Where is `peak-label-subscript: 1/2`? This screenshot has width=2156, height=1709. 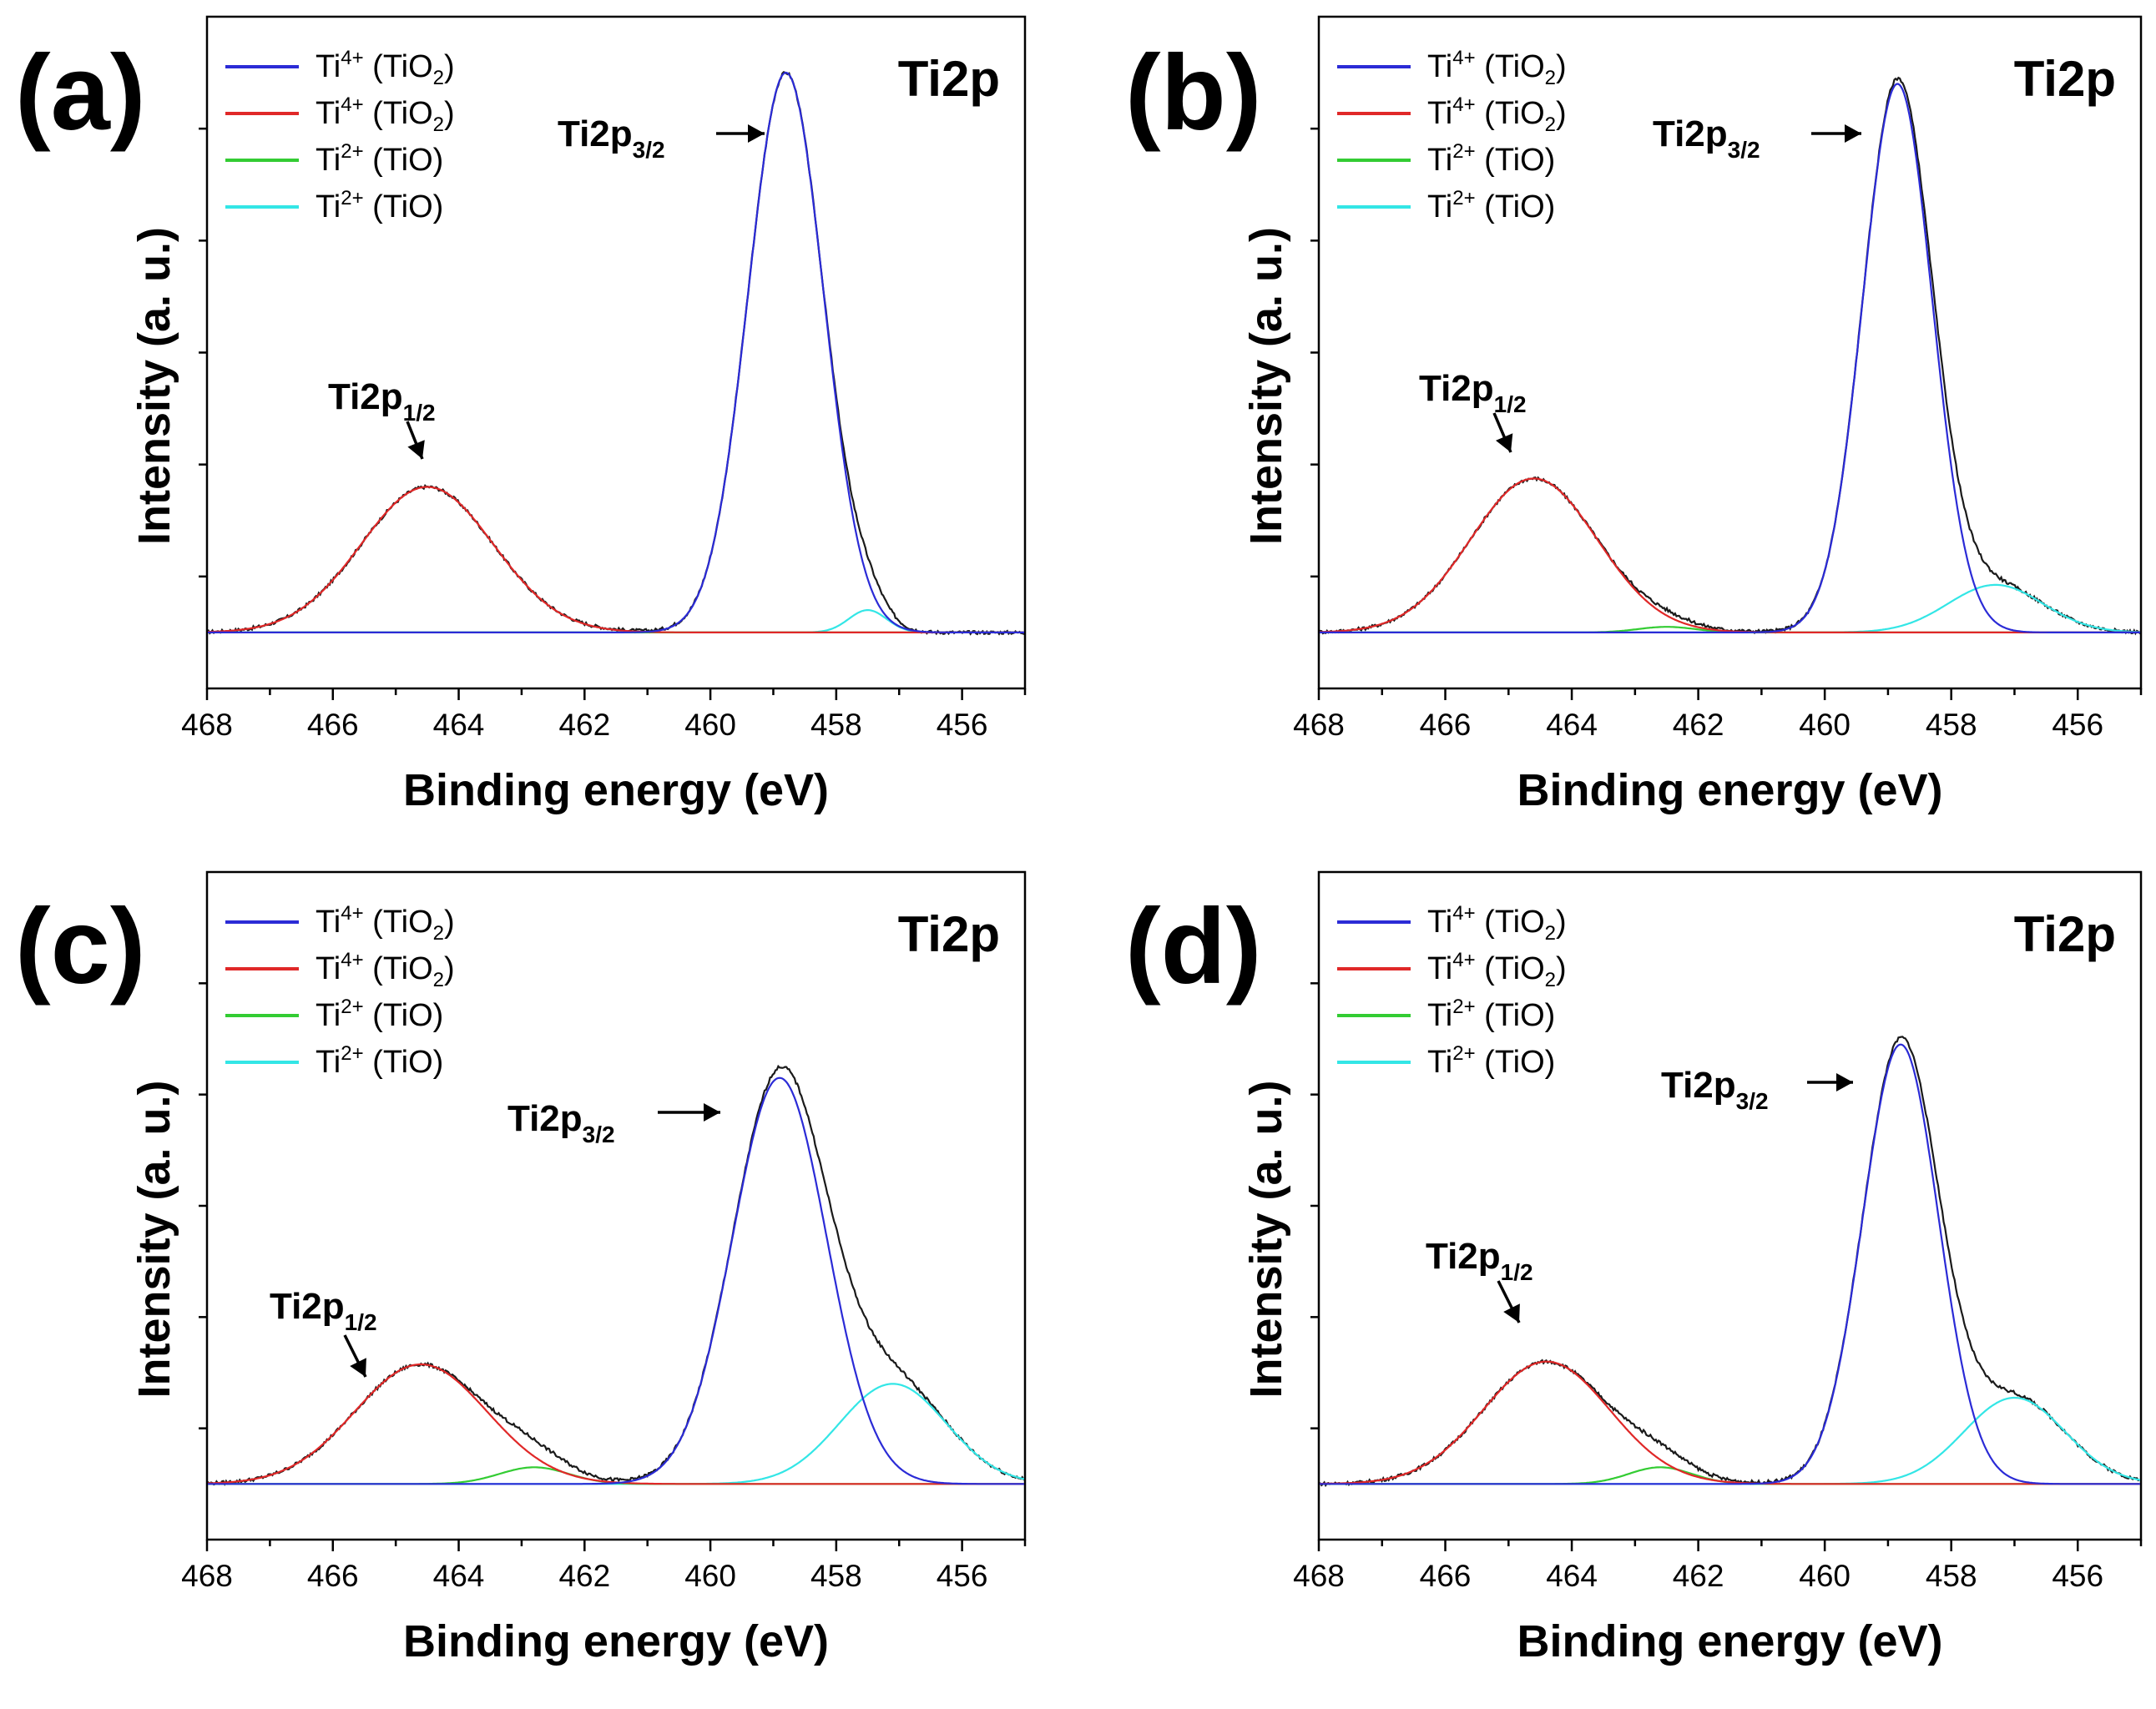 peak-label-subscript: 1/2 is located at coordinates (1510, 404).